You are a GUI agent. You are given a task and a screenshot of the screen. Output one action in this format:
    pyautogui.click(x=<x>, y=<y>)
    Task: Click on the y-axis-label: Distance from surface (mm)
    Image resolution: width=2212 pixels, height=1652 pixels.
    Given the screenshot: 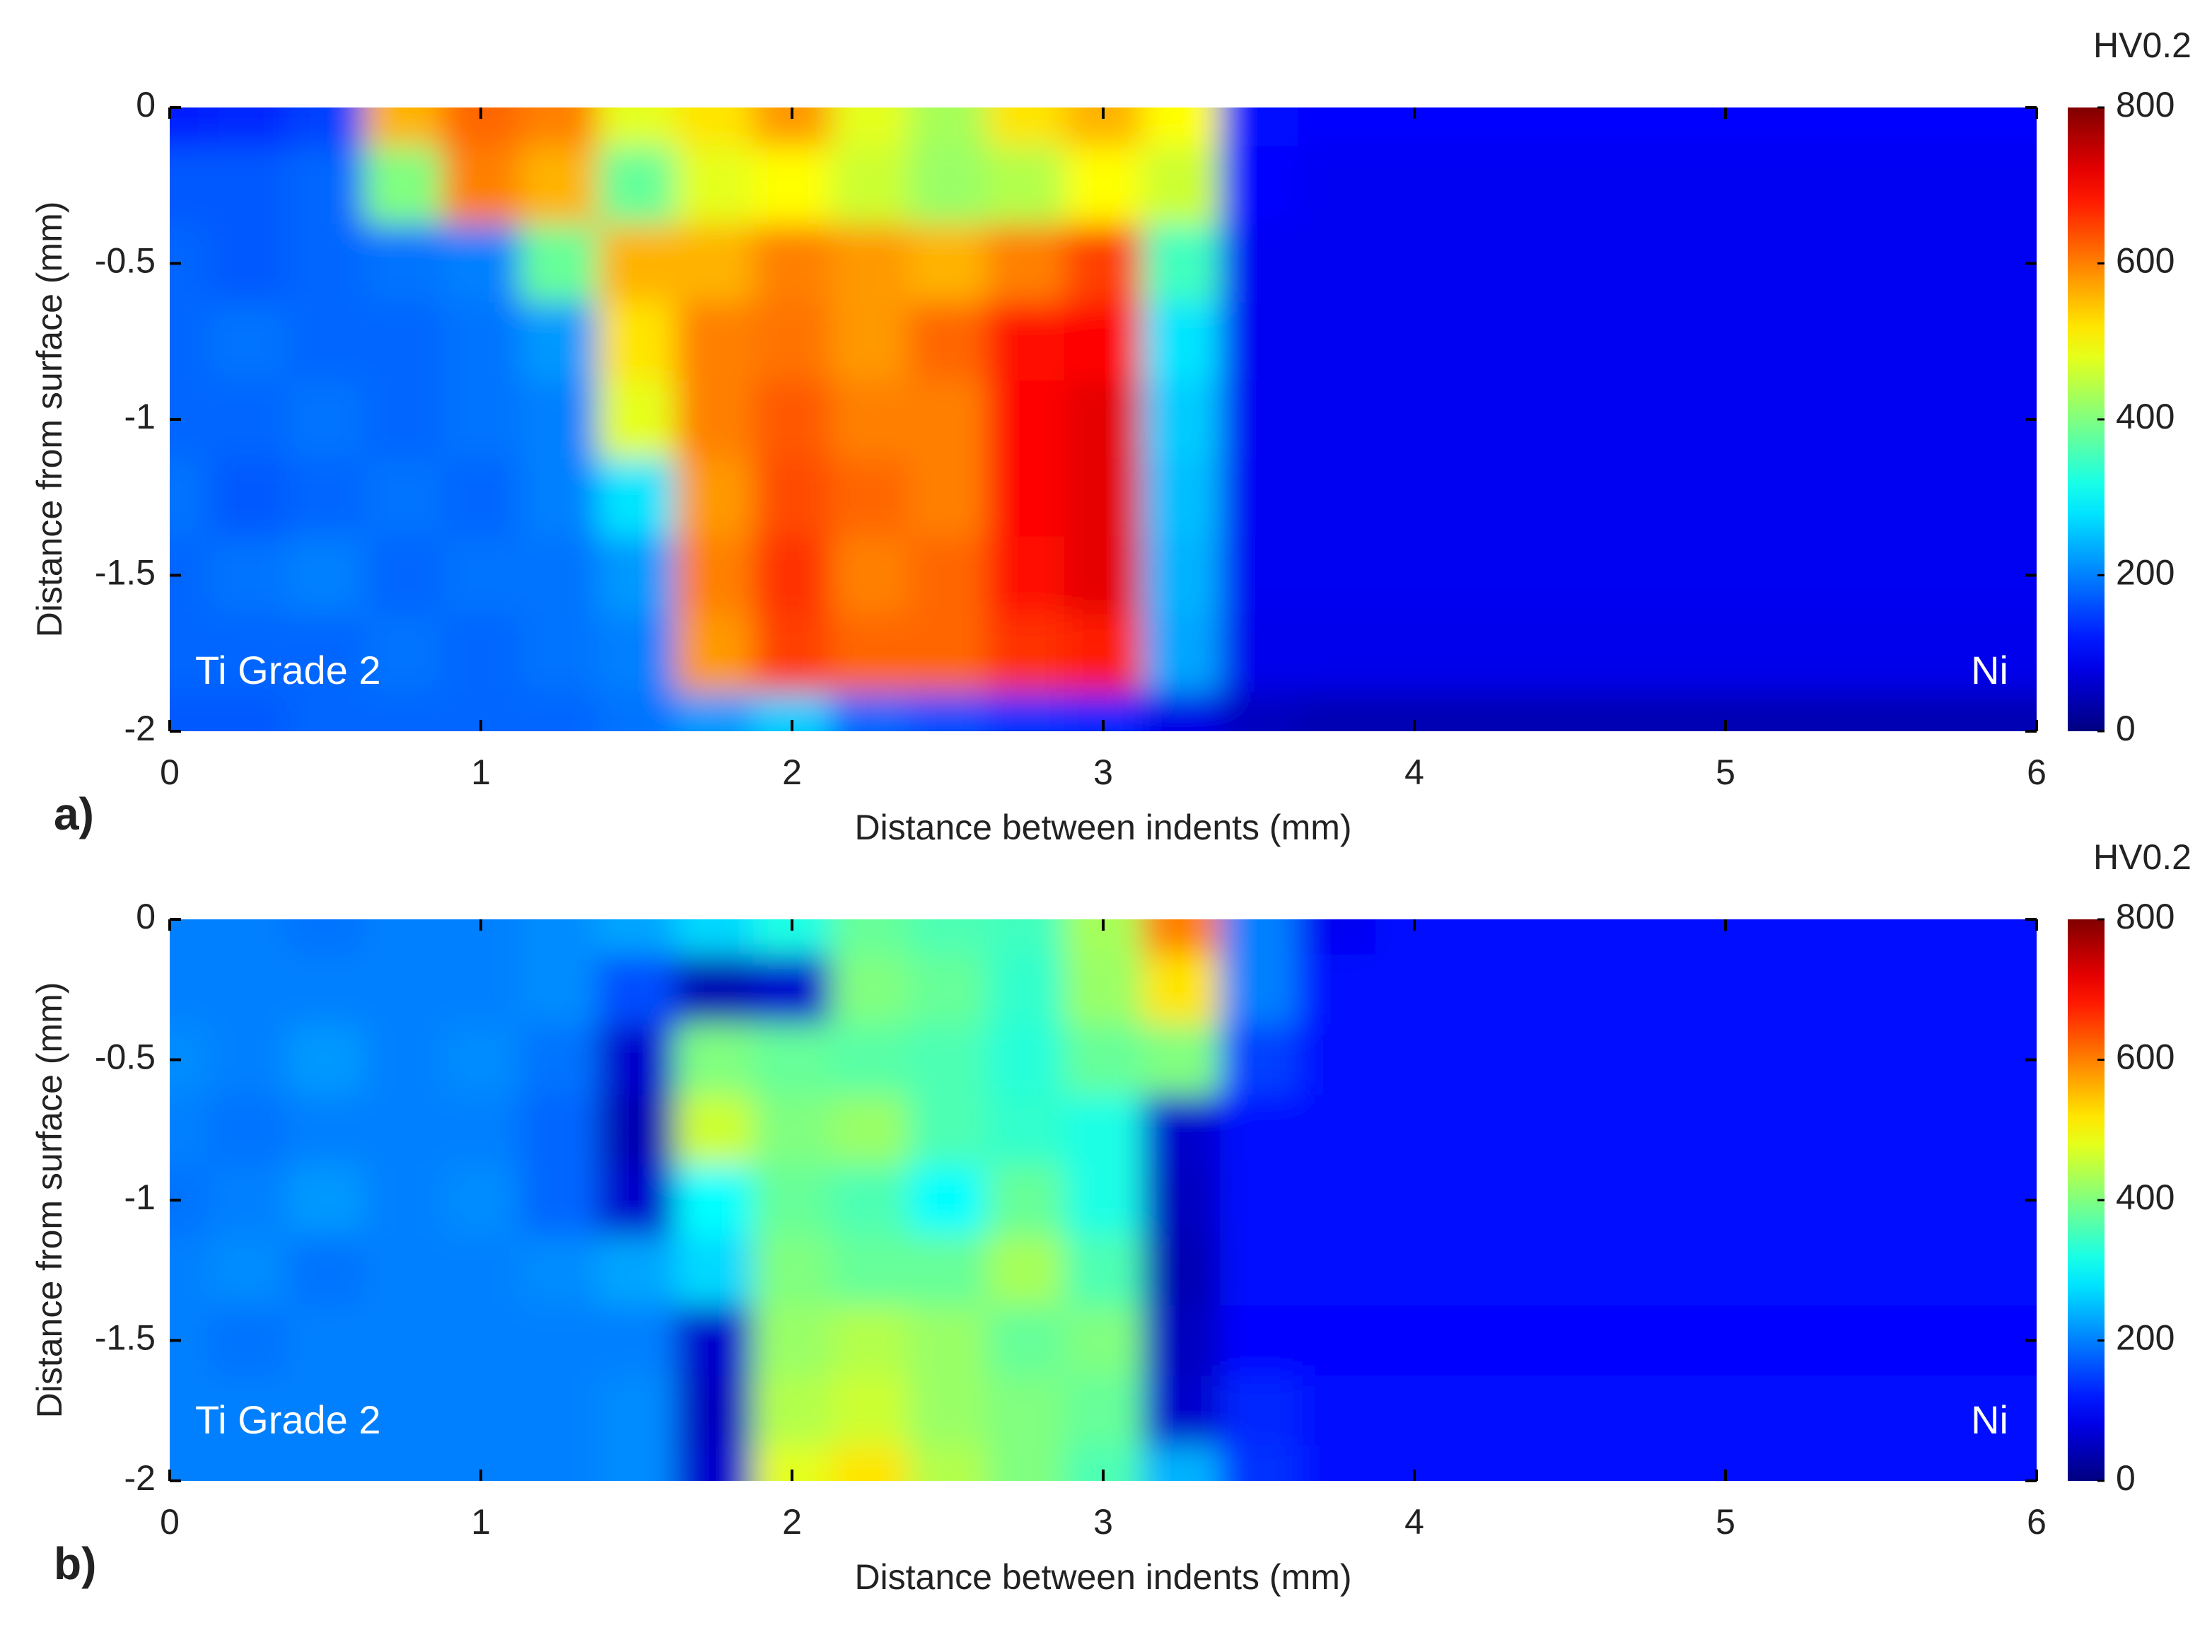 What is the action you would take?
    pyautogui.click(x=49, y=1201)
    